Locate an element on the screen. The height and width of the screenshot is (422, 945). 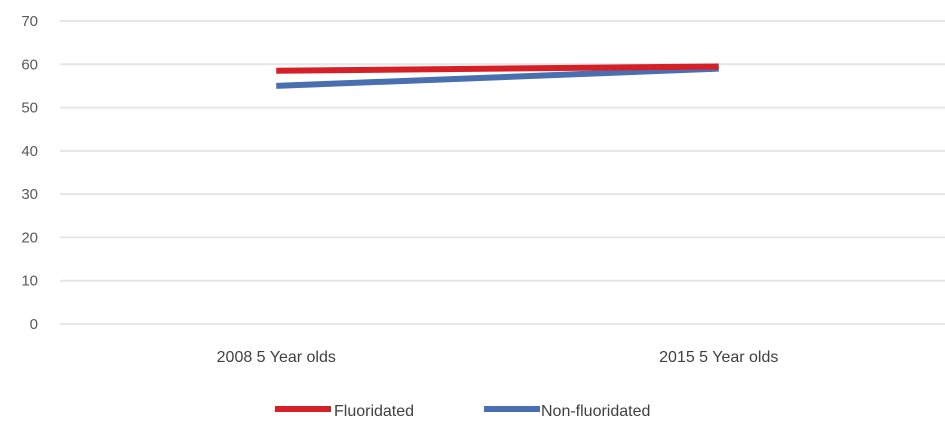
legend-label: Non-fluoridated is located at coordinates (595, 411).